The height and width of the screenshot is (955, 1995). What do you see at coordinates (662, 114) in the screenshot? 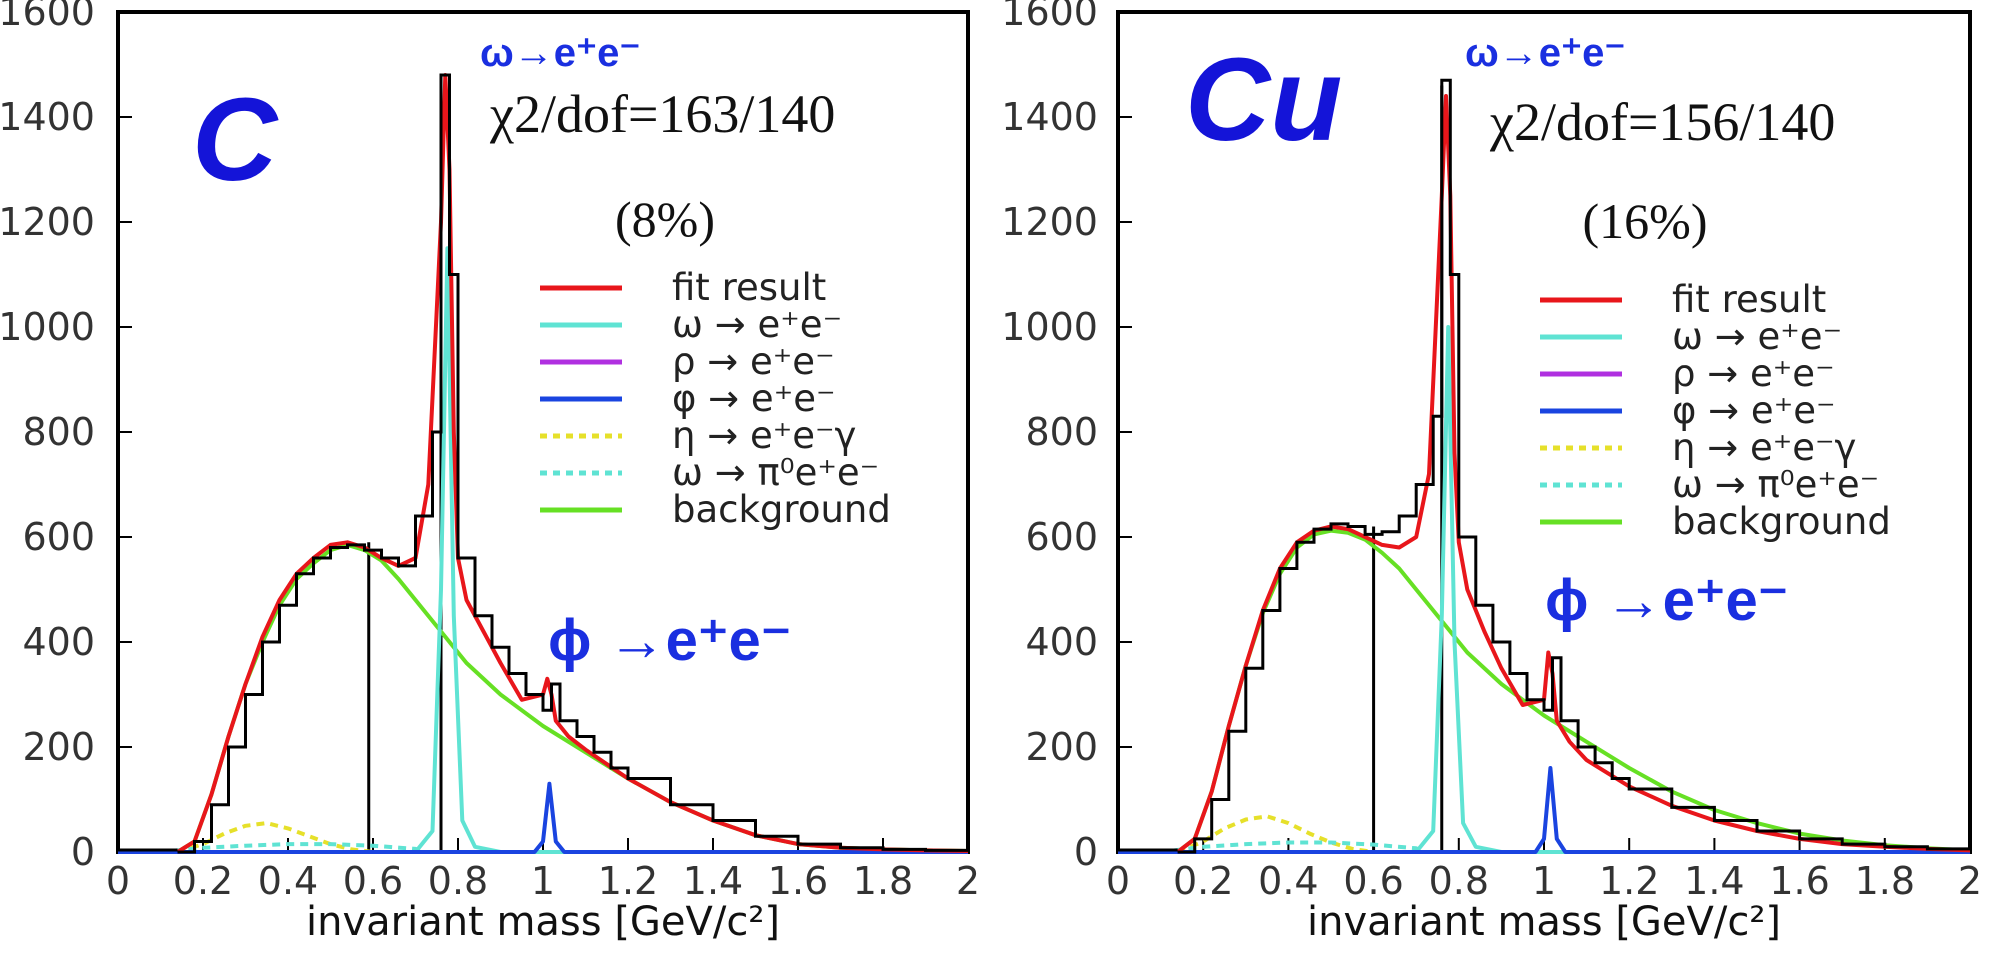
I see `fit-quality: χ2/dof=163/140` at bounding box center [662, 114].